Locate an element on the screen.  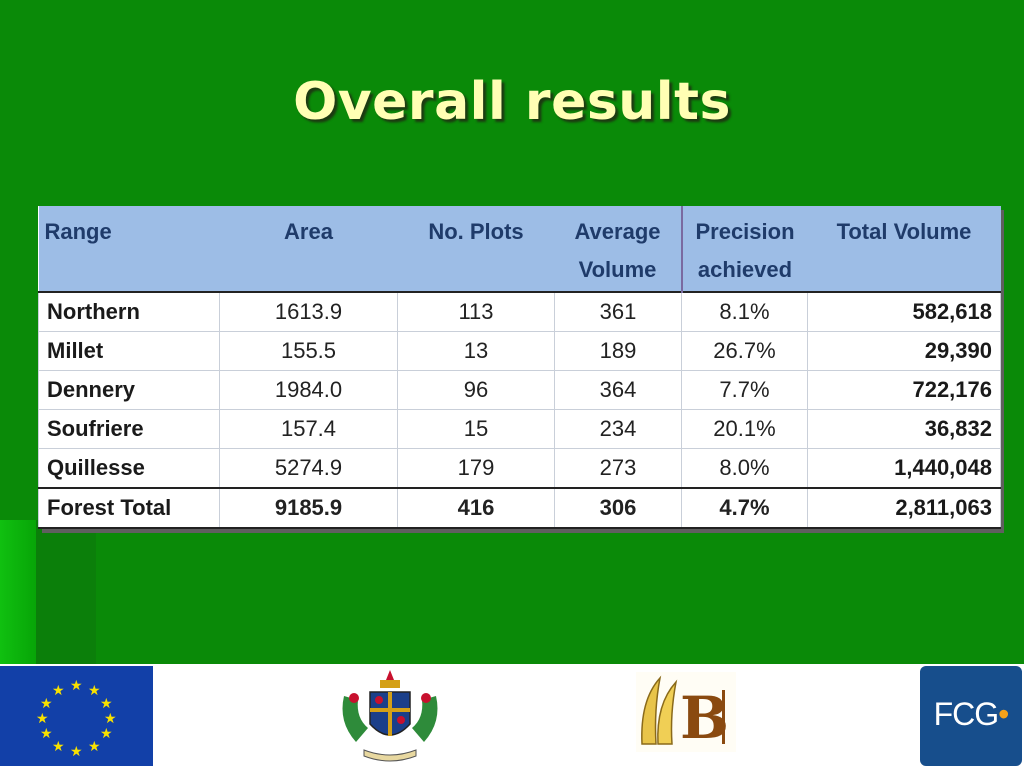
cell-total-volume: 29,390 is located at coordinates (904, 351).